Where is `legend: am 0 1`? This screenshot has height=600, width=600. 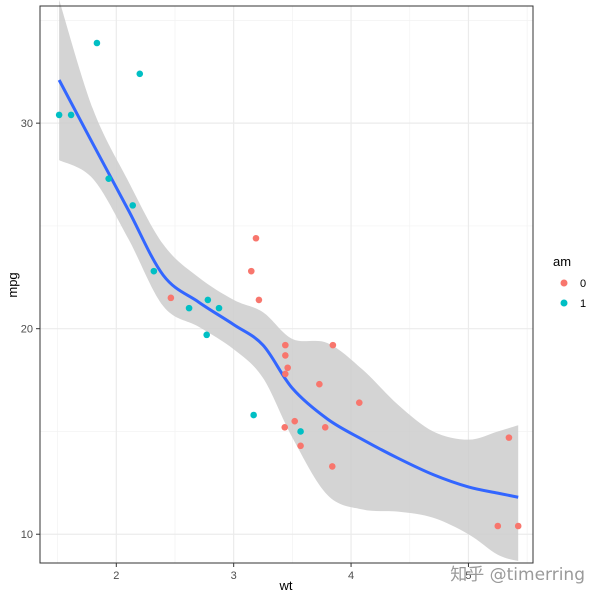
legend: am 0 1 is located at coordinates (569, 282).